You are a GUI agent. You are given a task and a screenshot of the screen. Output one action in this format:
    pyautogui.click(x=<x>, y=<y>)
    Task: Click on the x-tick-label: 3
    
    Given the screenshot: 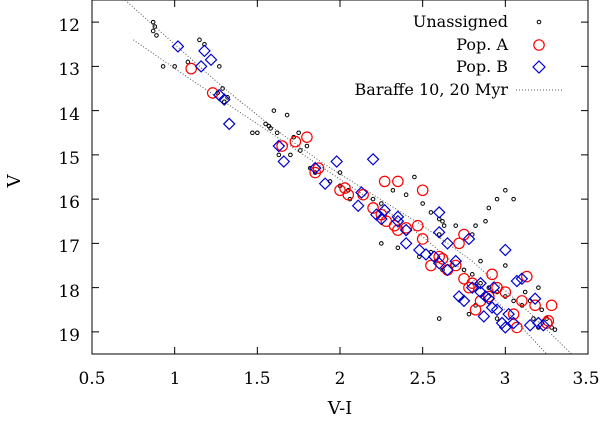 What is the action you would take?
    pyautogui.click(x=505, y=379)
    